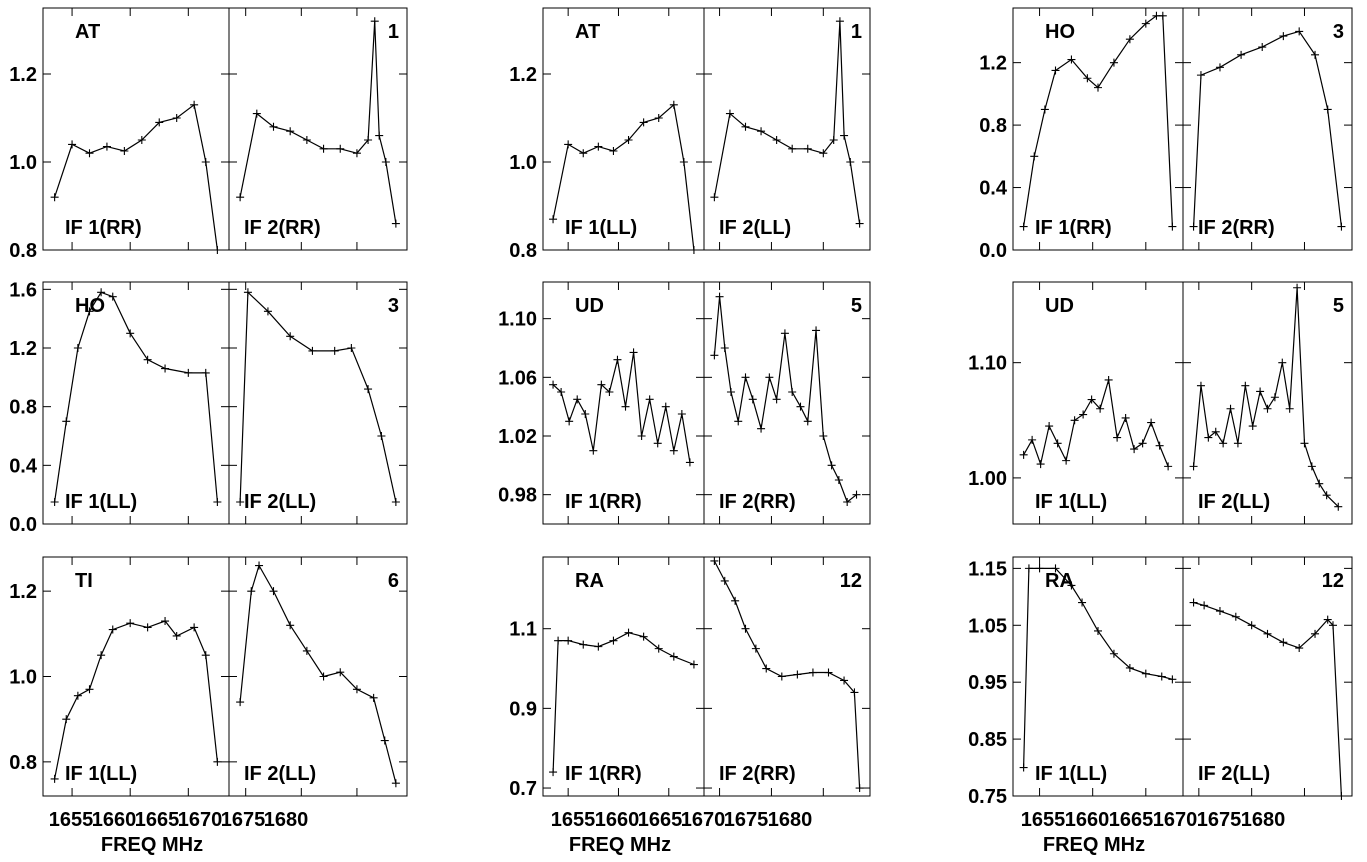 The width and height of the screenshot is (1367, 862). Describe the element at coordinates (200, 820) in the screenshot. I see `x-tick-label: 1670` at that location.